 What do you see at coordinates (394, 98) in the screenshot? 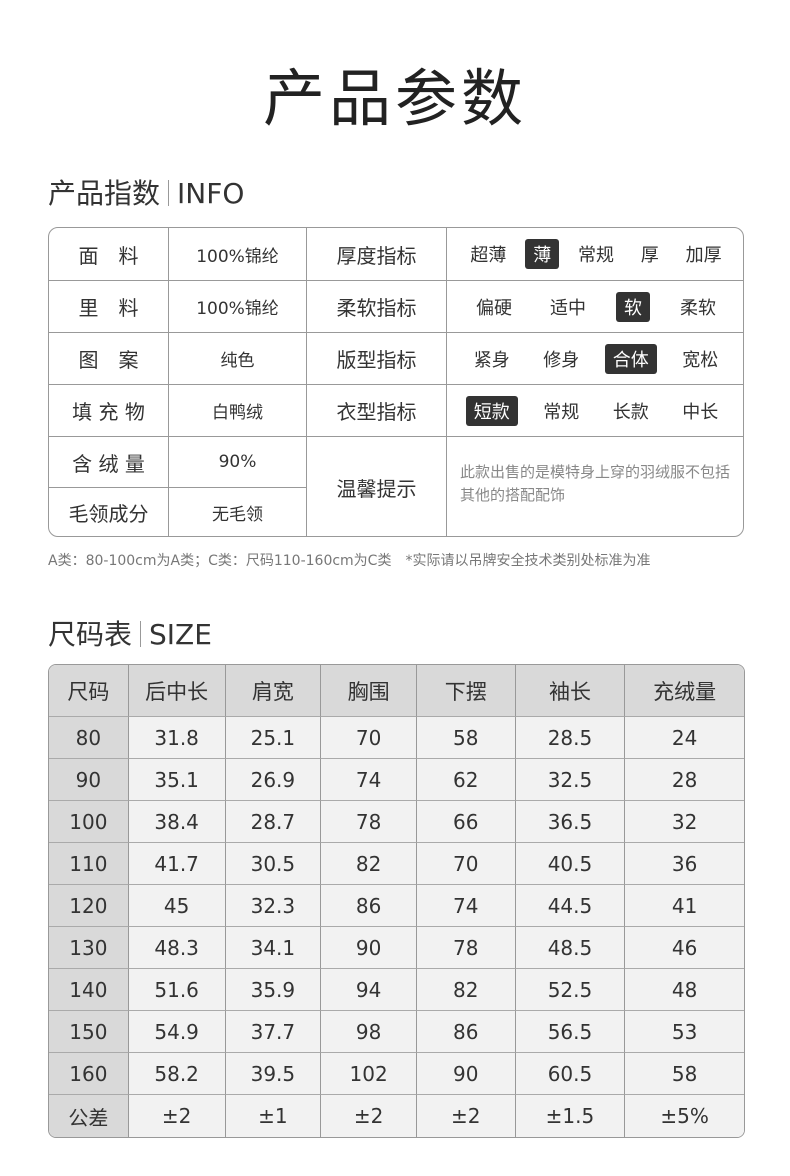
I see `page-title: 产品参数` at bounding box center [394, 98].